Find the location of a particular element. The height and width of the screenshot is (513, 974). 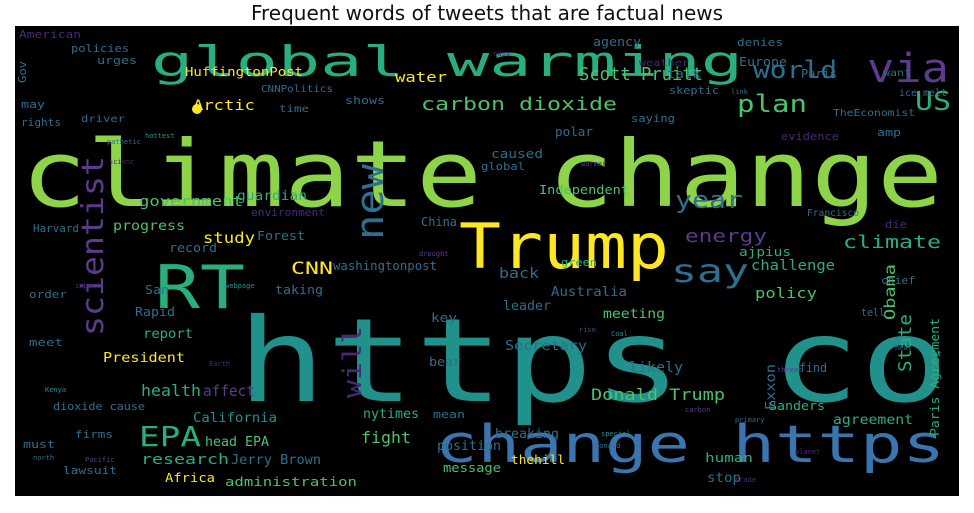

word-meeting: meeting is located at coordinates (634, 314).